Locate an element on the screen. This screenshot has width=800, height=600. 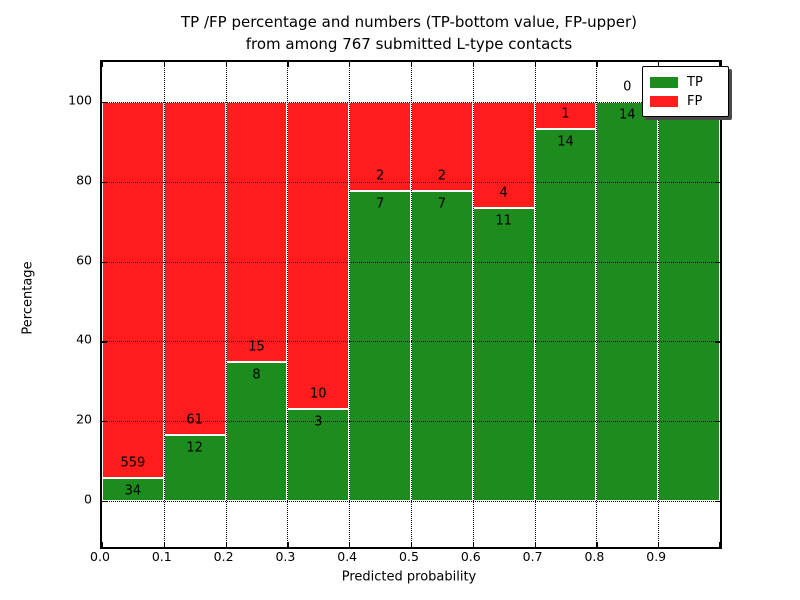
y-tick-label: 0 is located at coordinates (88, 499).